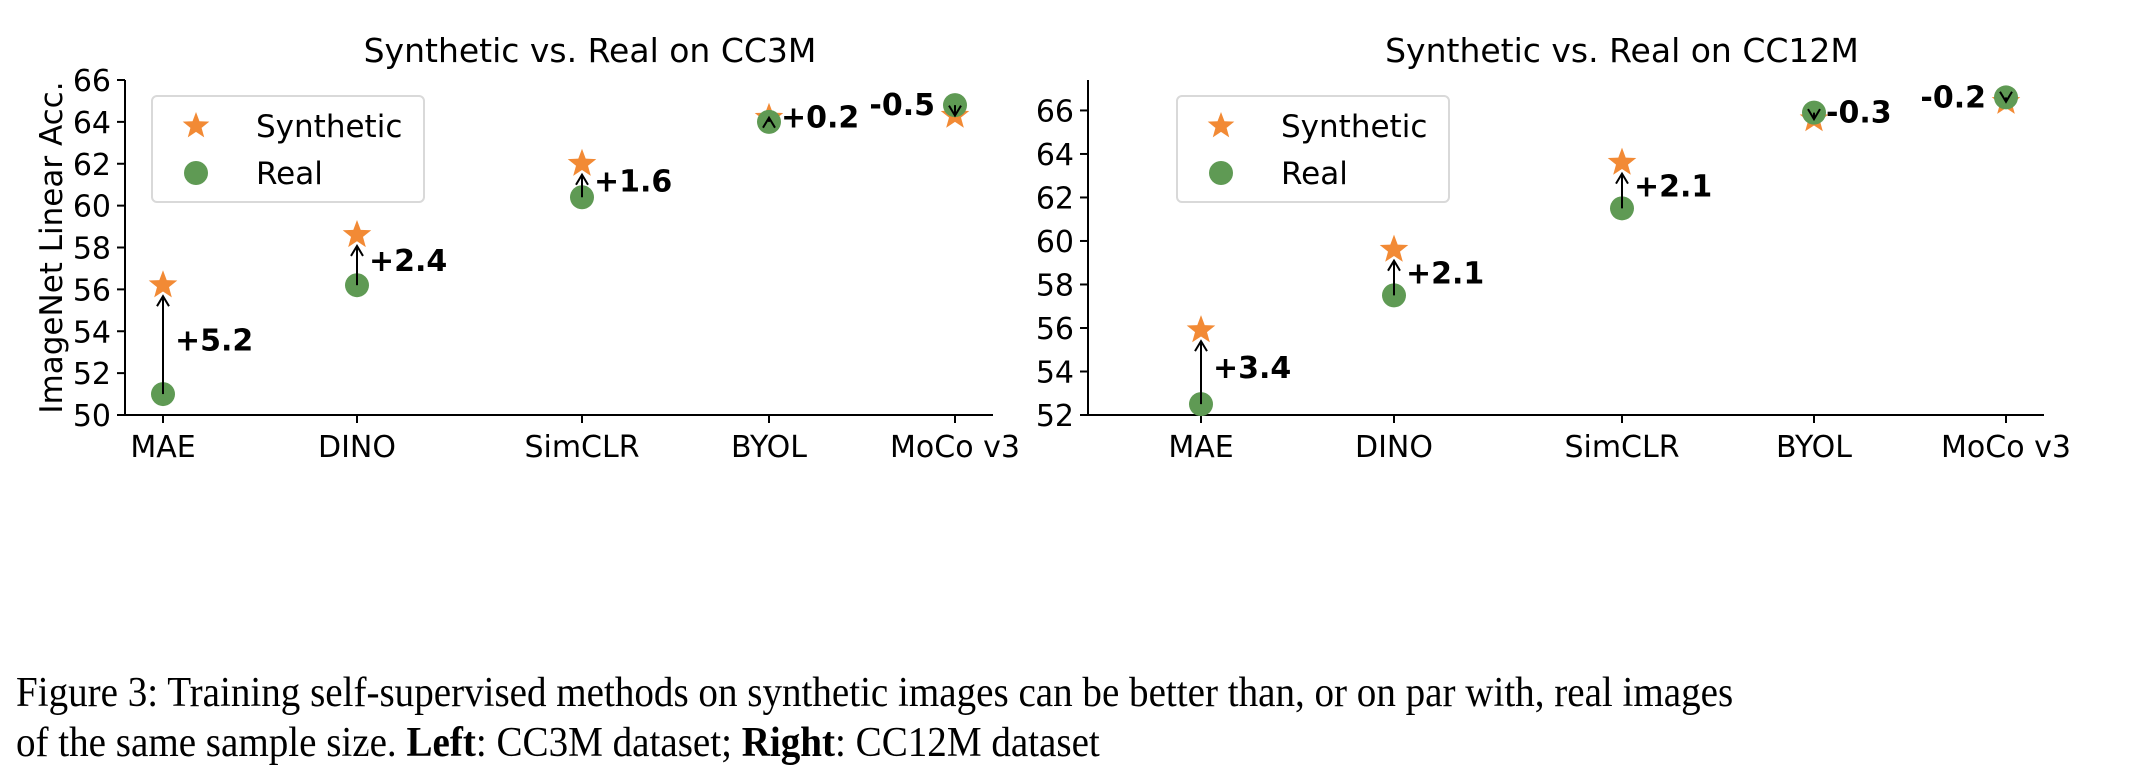 Image resolution: width=2146 pixels, height=782 pixels. Describe the element at coordinates (820, 118) in the screenshot. I see `delta-label: +0.2` at that location.